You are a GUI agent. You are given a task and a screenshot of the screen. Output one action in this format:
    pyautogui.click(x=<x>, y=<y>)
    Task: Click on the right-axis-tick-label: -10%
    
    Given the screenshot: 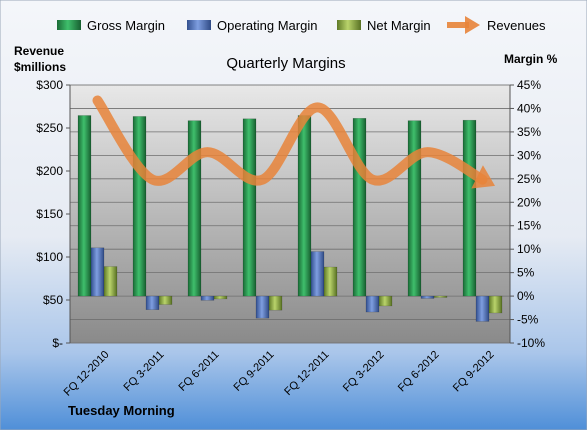 What is the action you would take?
    pyautogui.click(x=531, y=343)
    